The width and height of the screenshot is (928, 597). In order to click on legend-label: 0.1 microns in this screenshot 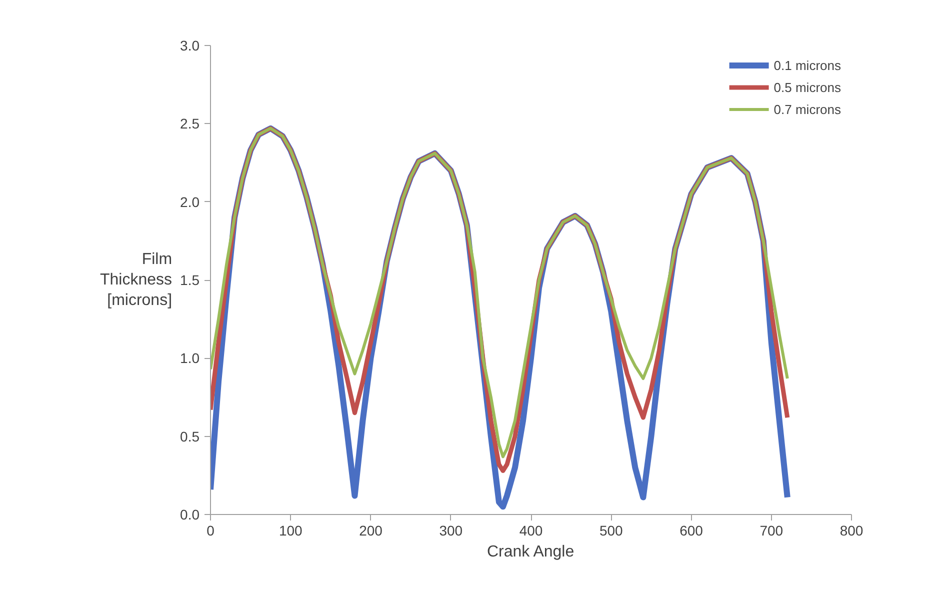, I will do `click(807, 65)`.